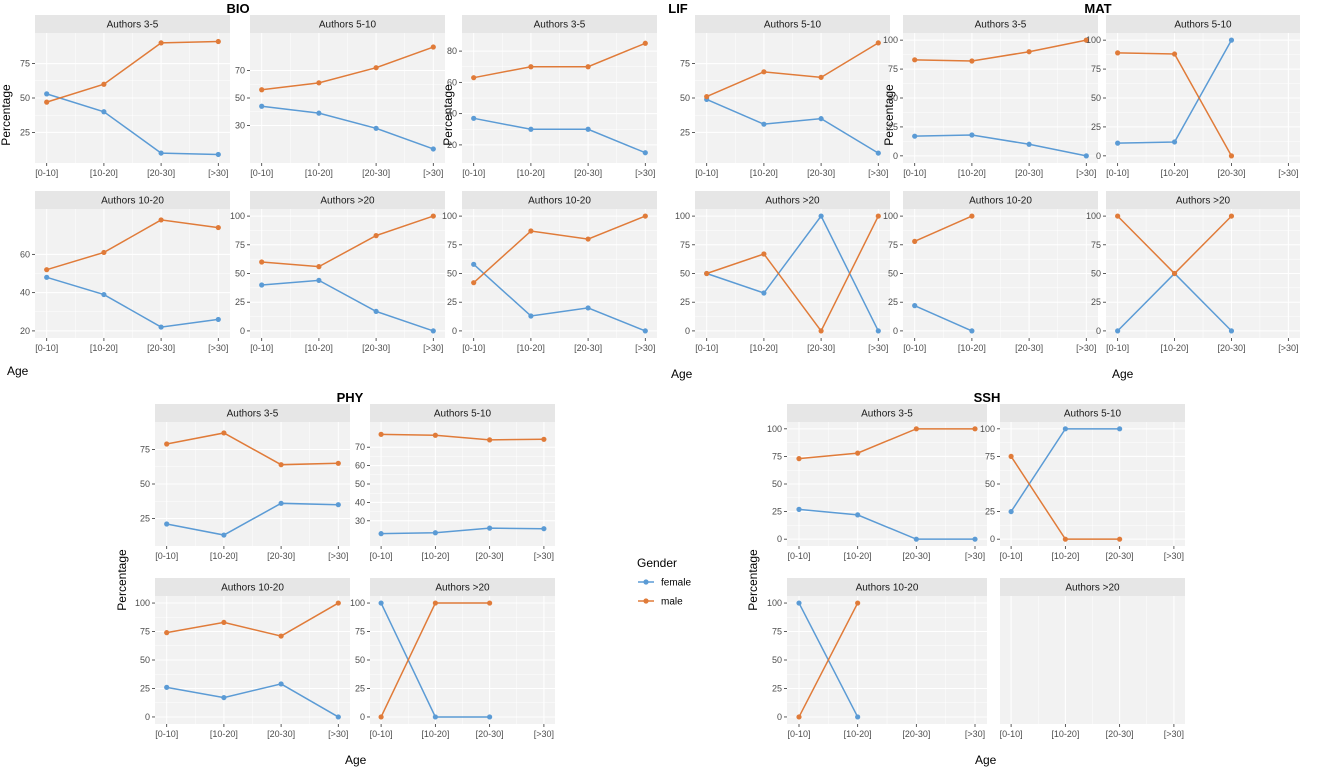 Image resolution: width=1325 pixels, height=772 pixels. Describe the element at coordinates (1203, 25) in the screenshot. I see `facet-title: Authors 5-10` at that location.